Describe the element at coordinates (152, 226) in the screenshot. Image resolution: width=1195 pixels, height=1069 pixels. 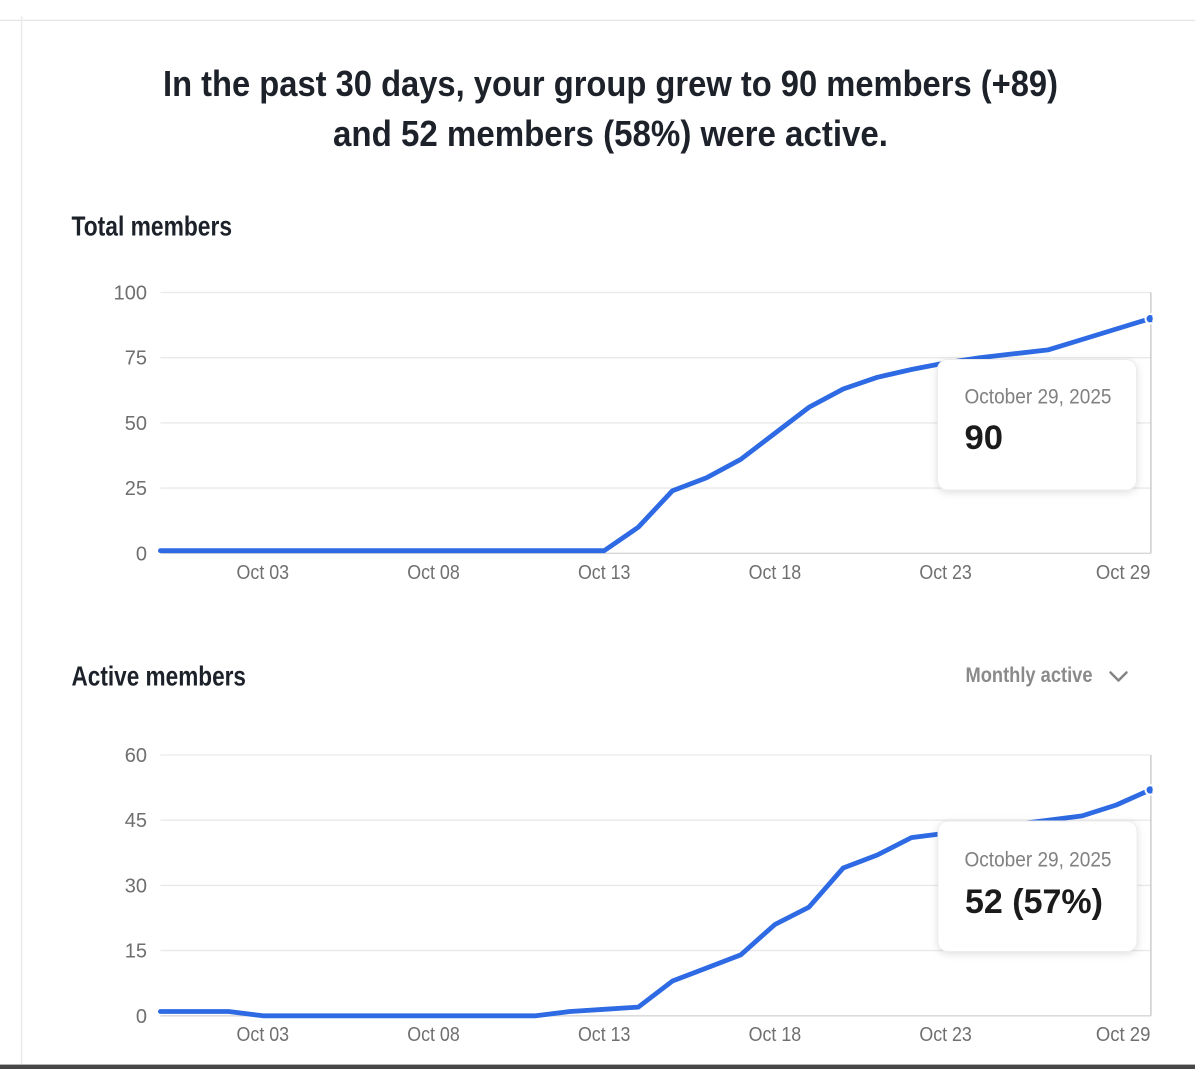
I see `svg-text: Total members` at that location.